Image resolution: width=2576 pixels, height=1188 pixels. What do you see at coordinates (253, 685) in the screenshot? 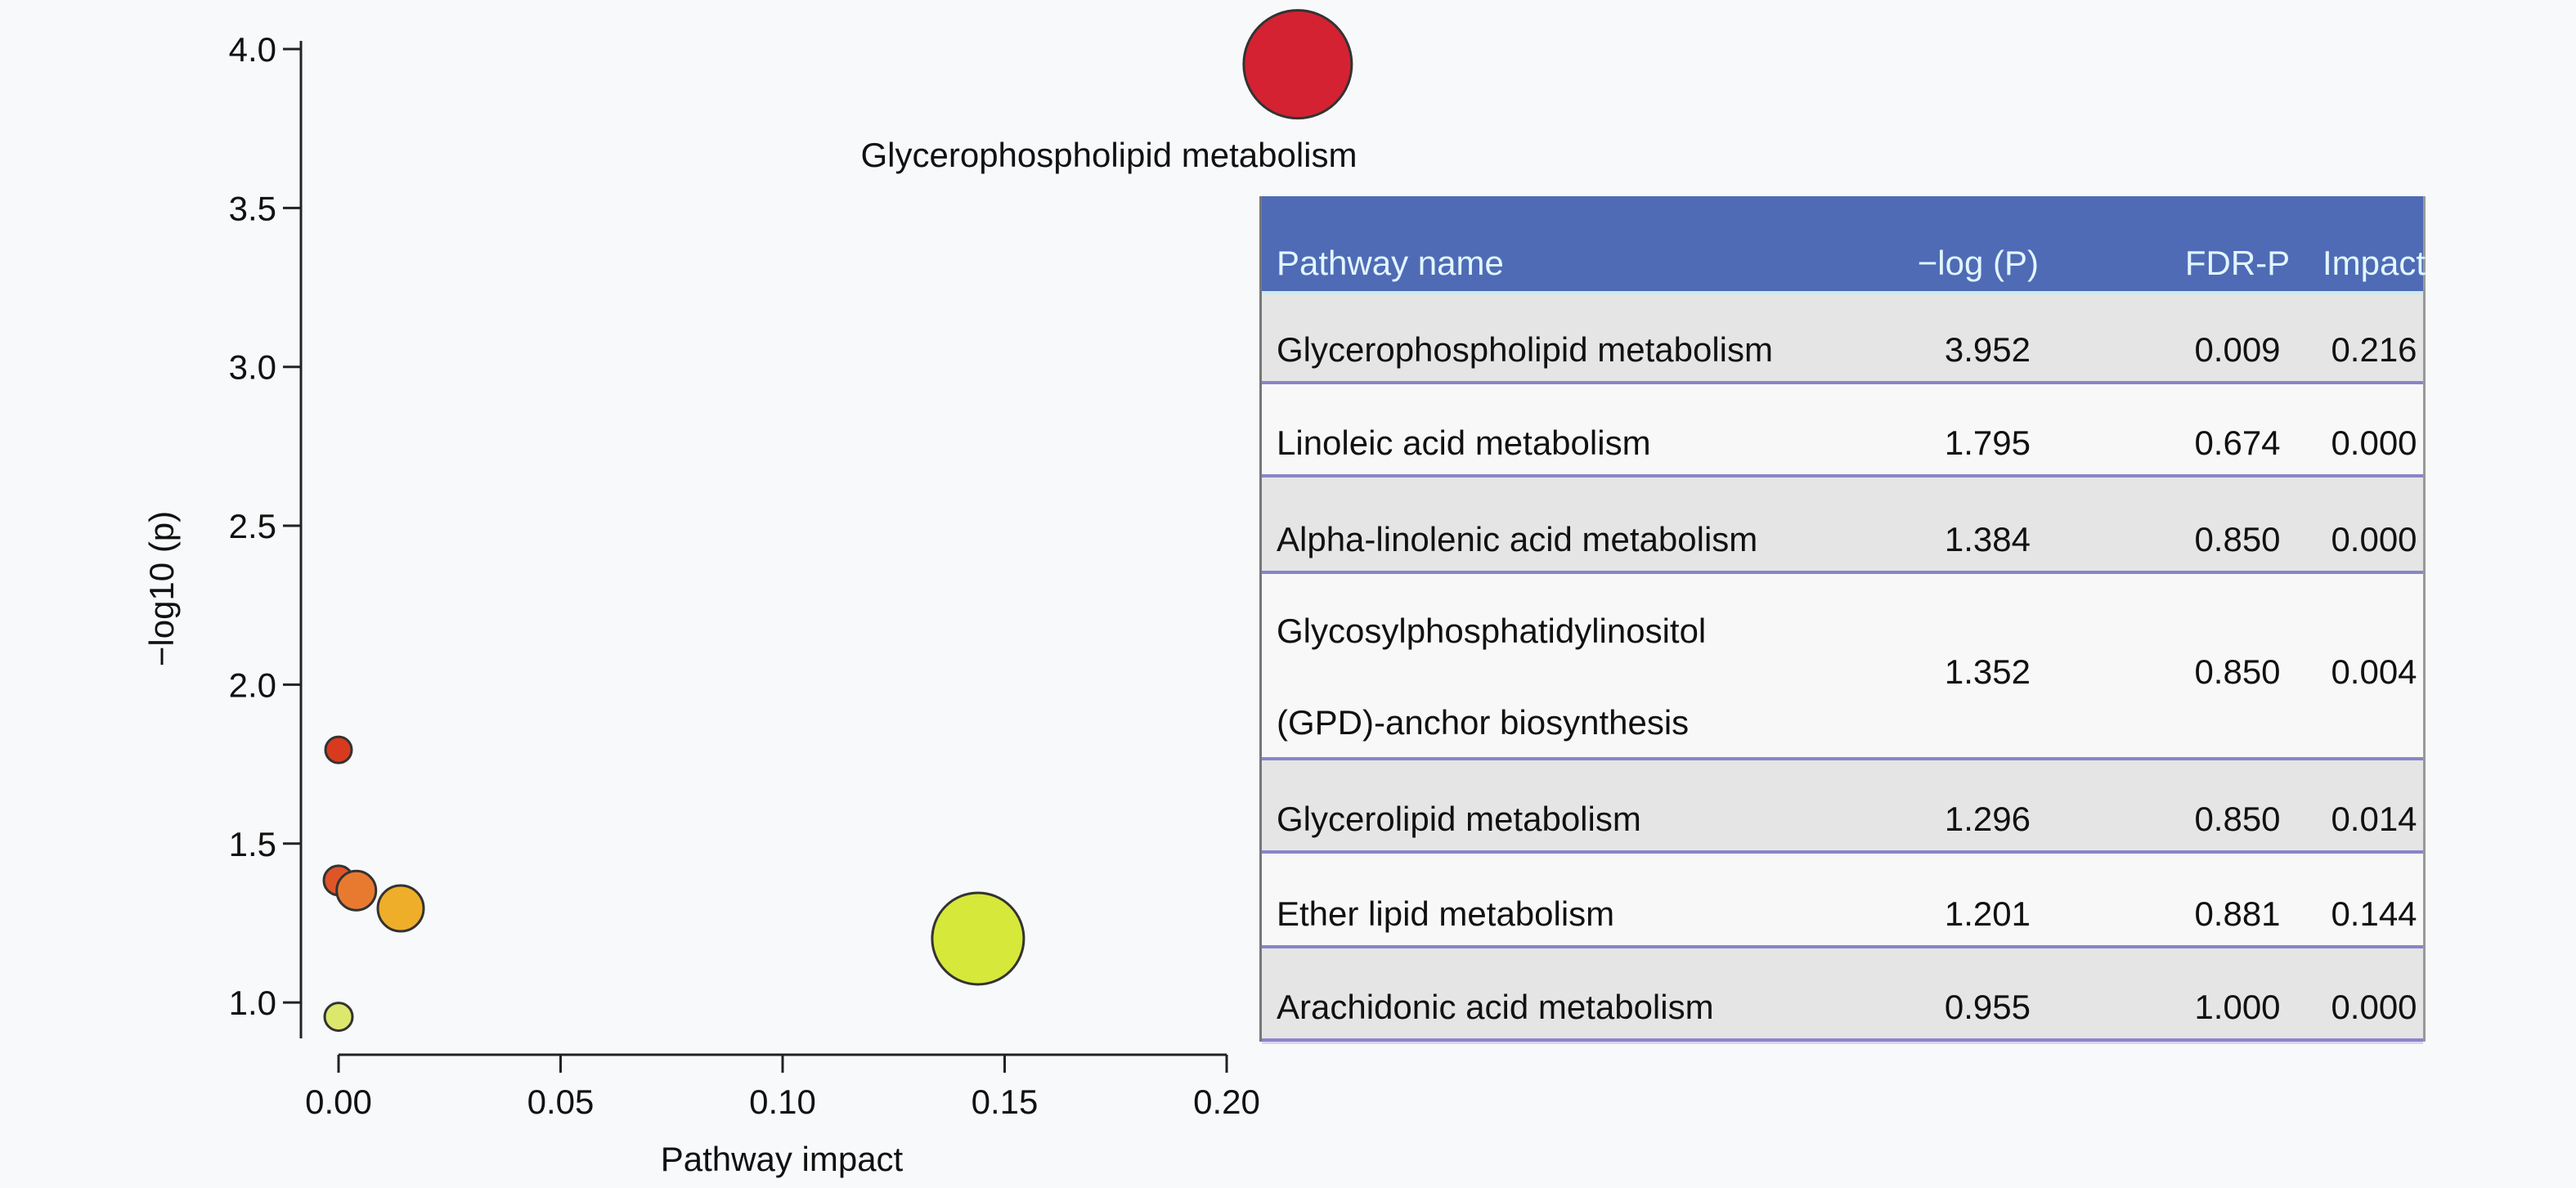
I see `y-tick-label: 2.0` at bounding box center [253, 685].